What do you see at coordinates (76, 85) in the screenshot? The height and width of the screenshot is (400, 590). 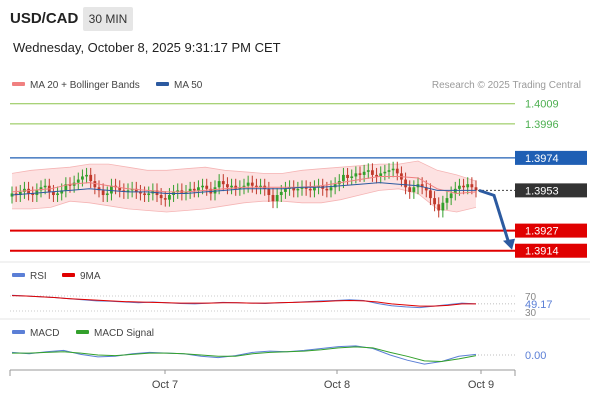 I see `legend-ma20: MA 20 + Bollinger Bands` at bounding box center [76, 85].